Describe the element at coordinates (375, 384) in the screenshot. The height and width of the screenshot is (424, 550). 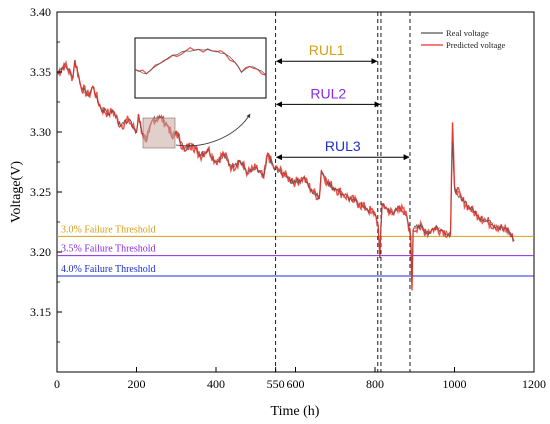
I see `x-tick-label-5: 800` at that location.